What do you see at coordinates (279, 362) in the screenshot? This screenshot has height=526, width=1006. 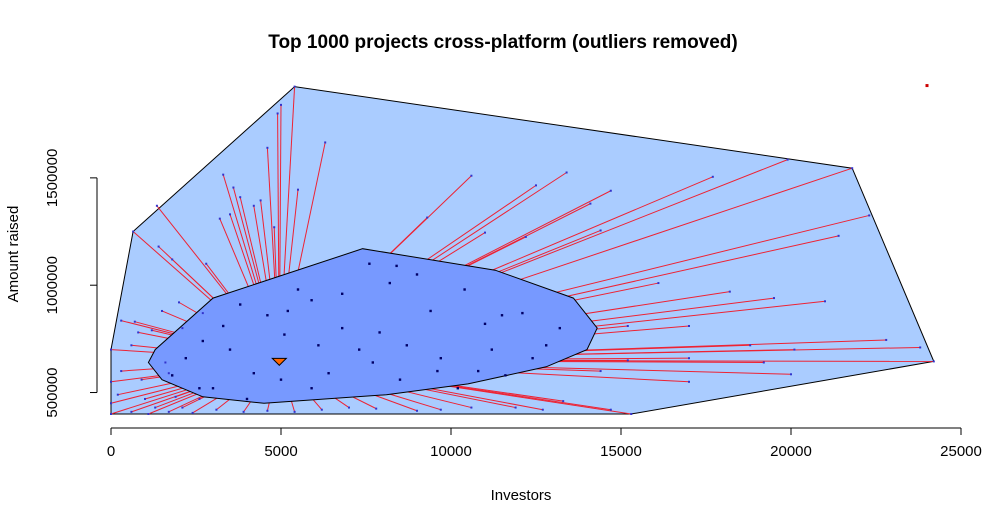 I see `median-marker` at bounding box center [279, 362].